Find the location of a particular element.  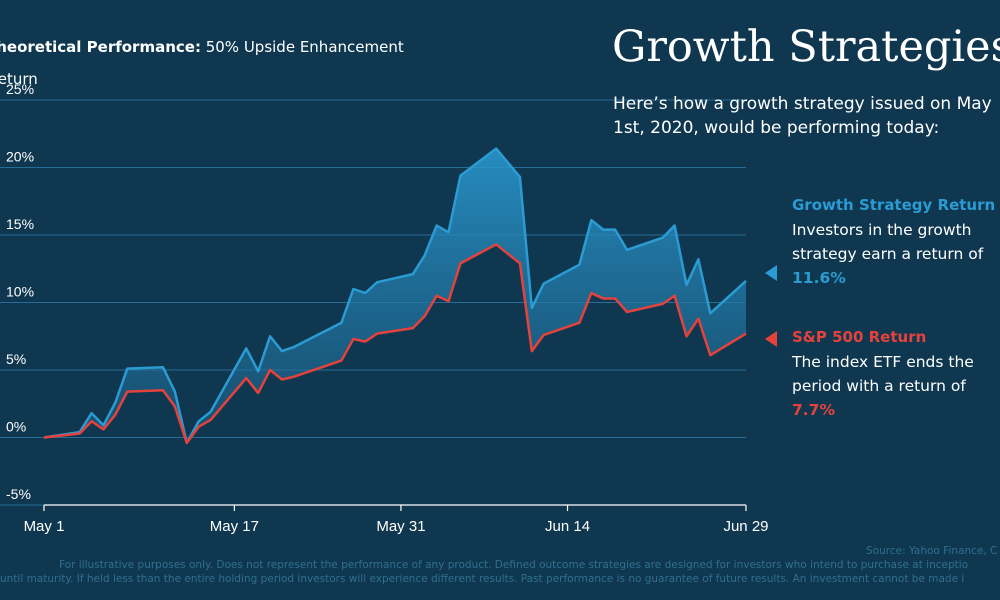

x-axis-ticks: May 1 May 17 May 31 Jun 14 Jun 29 is located at coordinates (396, 519).